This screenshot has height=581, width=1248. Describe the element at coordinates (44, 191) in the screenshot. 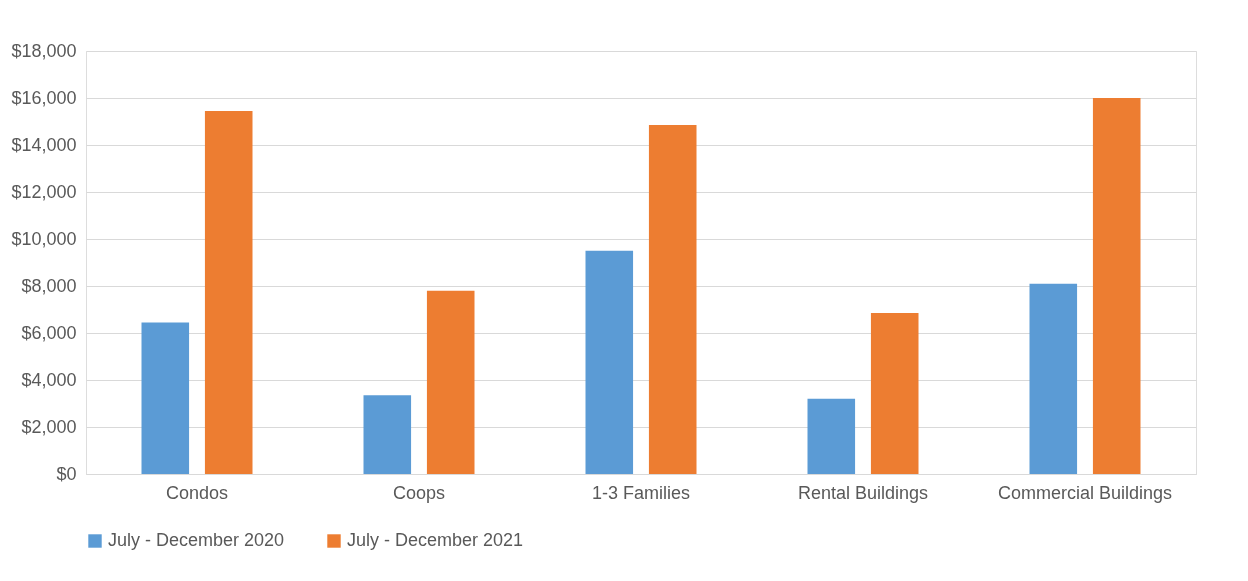

I see `y-tick-label: $12,000` at that location.